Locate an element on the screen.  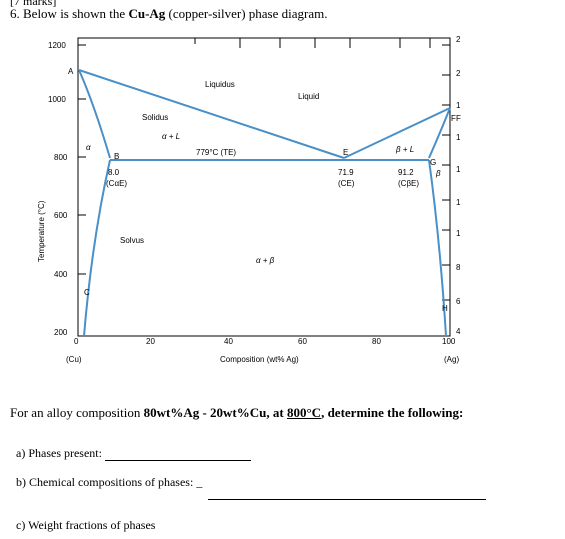
liquidus-left-line is located at coordinates (211, 114).